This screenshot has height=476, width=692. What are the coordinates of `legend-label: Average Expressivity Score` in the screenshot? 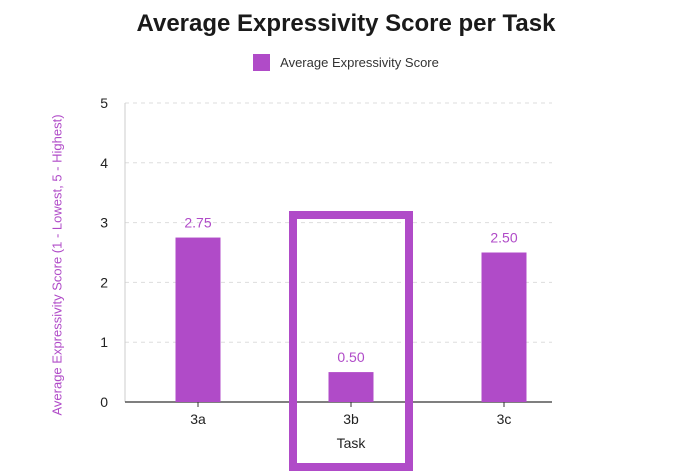 It's located at (359, 62).